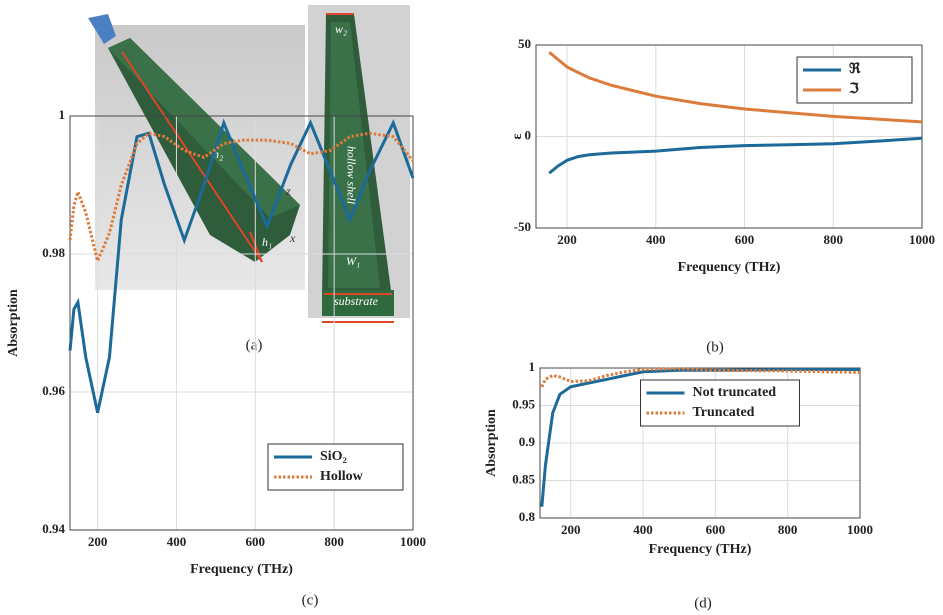 This screenshot has width=943, height=615. Describe the element at coordinates (724, 412) in the screenshot. I see `legend-label: Truncated` at that location.